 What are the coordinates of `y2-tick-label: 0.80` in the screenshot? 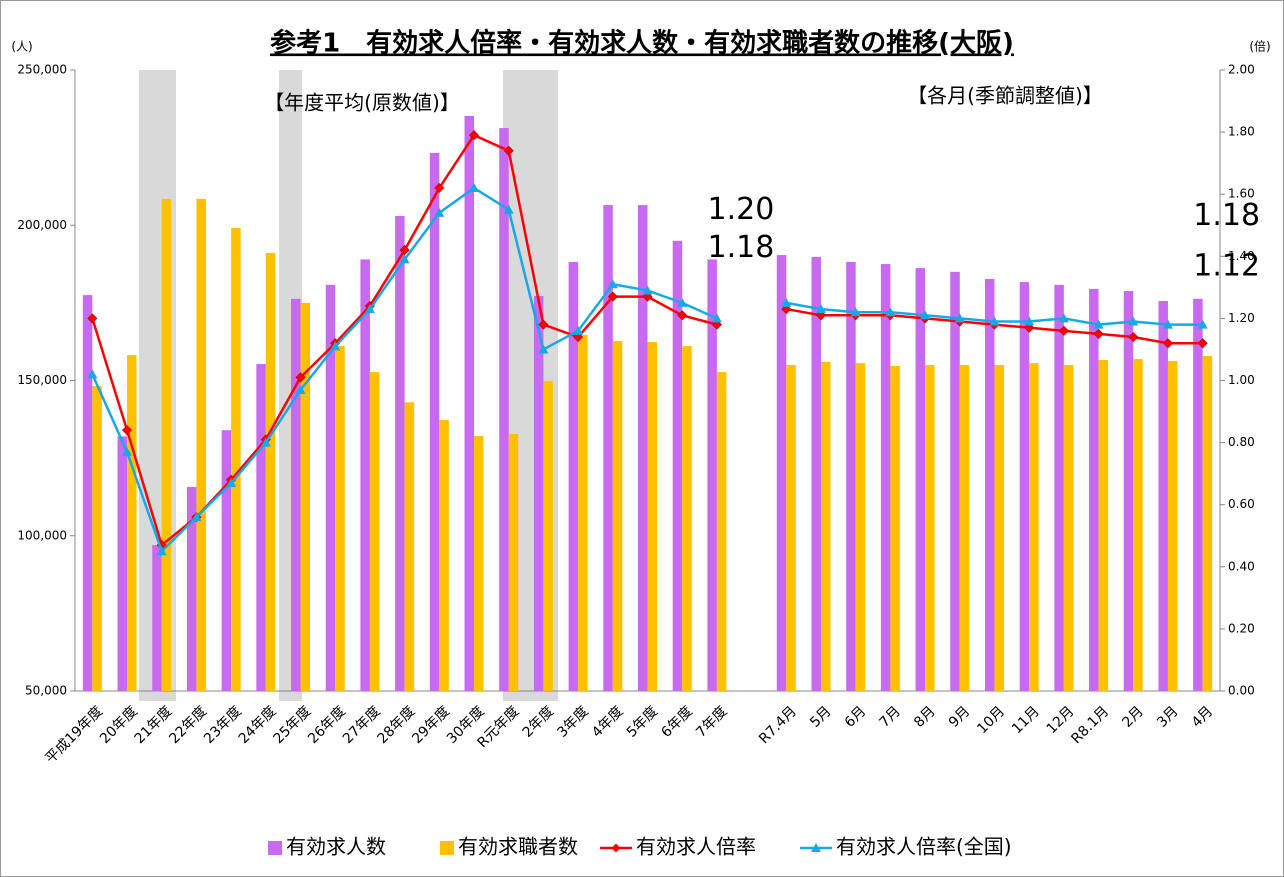 It's located at (1241, 442).